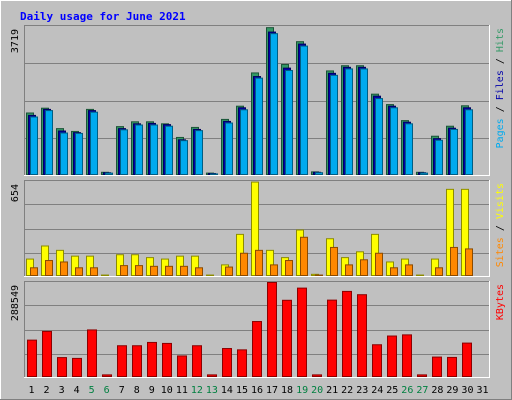 The image size is (512, 400). Describe the element at coordinates (227, 390) in the screenshot. I see `x-tick-label: 14` at that location.